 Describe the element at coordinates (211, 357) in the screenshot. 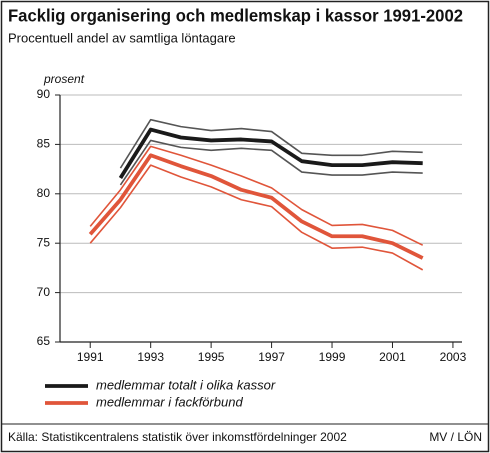

I see `x-tick-label: 1995` at that location.